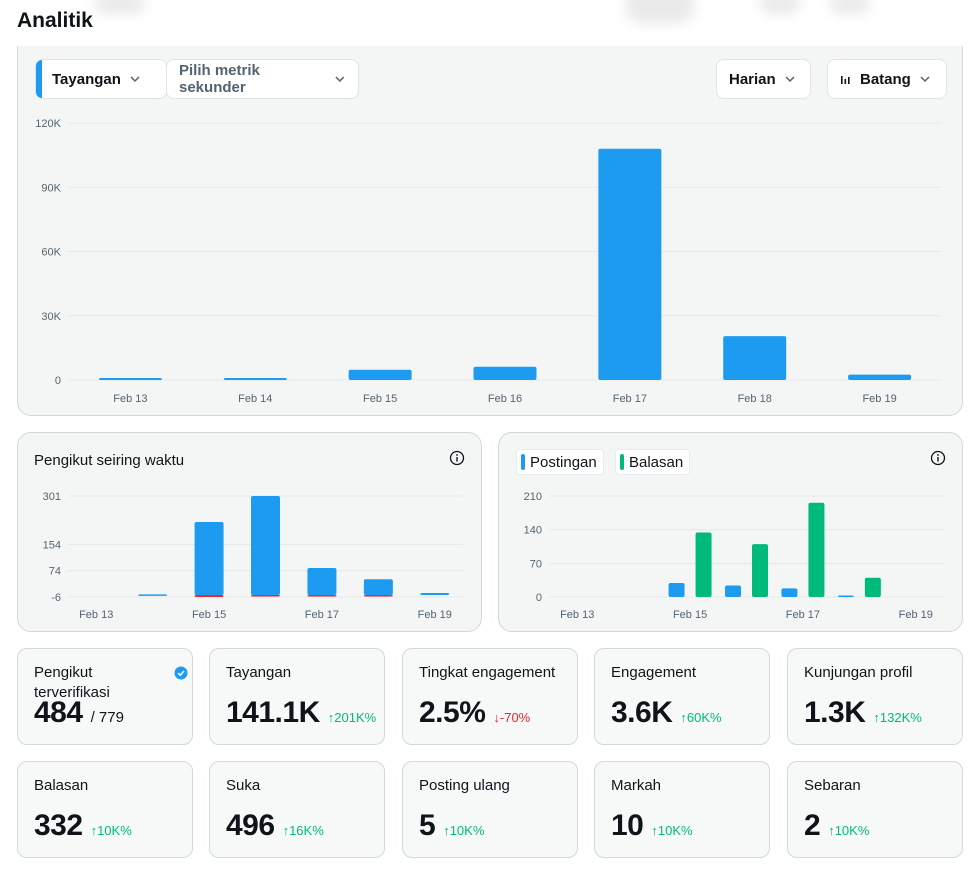 The image size is (977, 870). Describe the element at coordinates (56, 598) in the screenshot. I see `y-tick-label: -6` at that location.